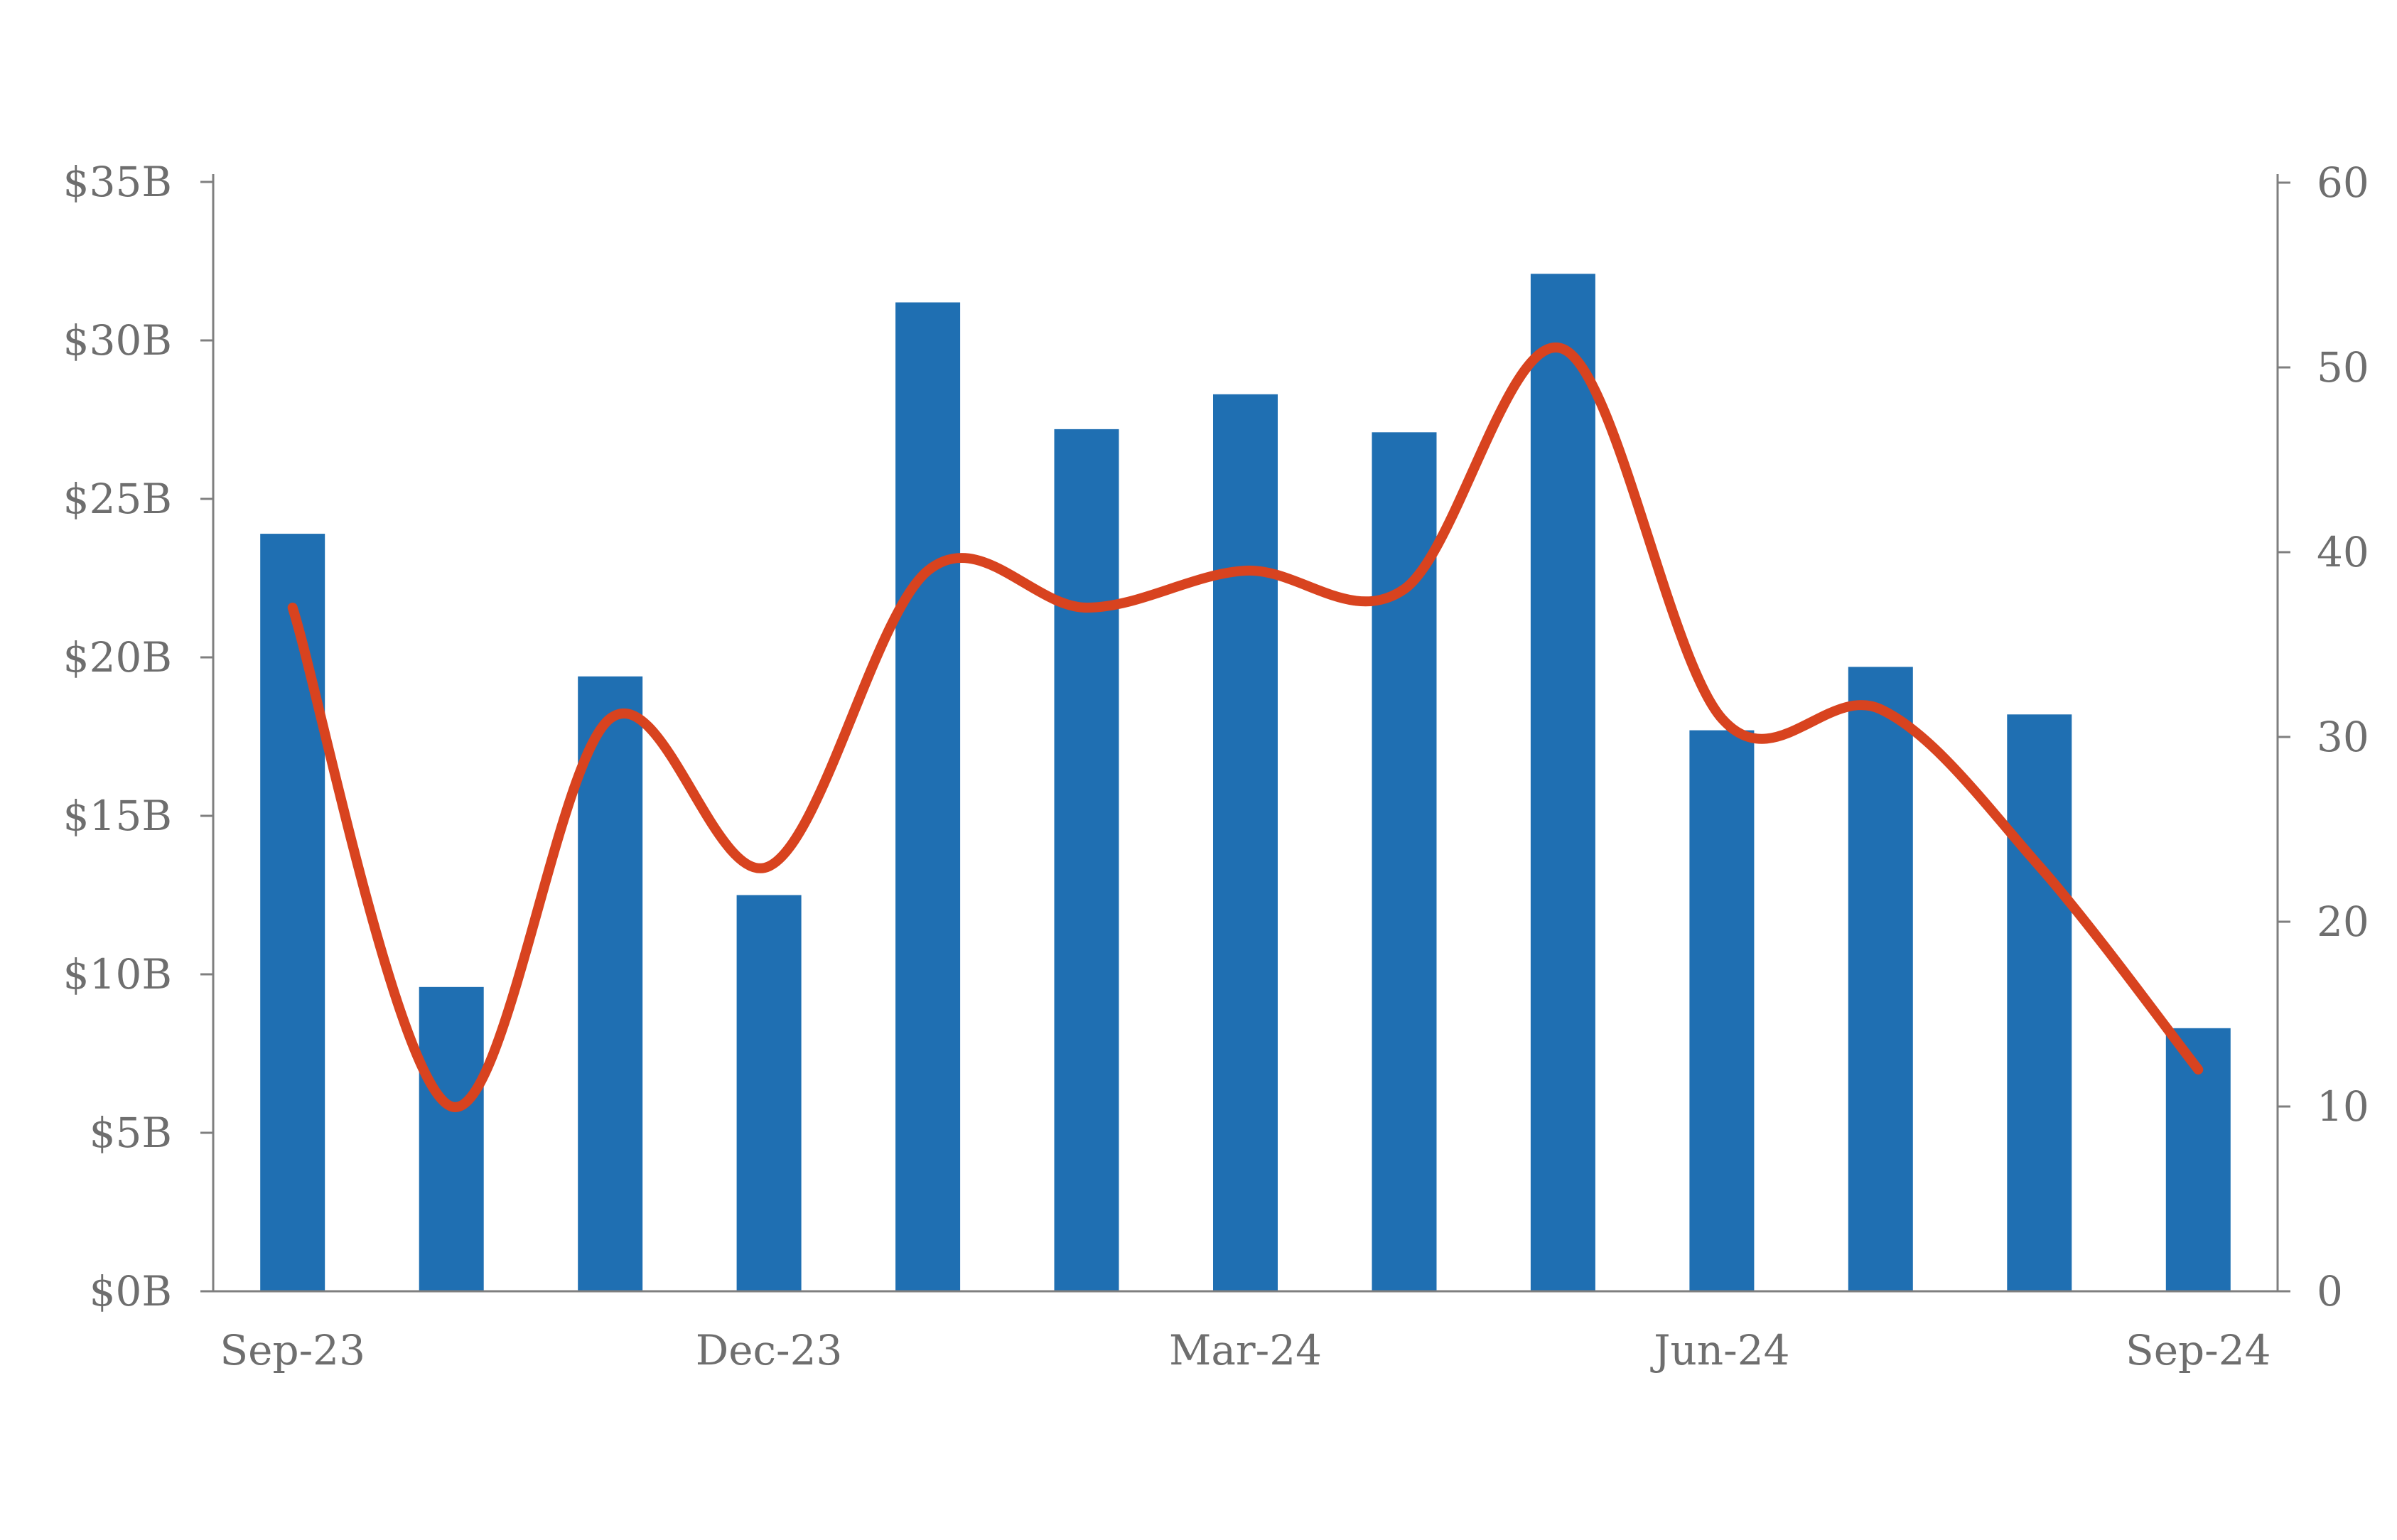 The width and height of the screenshot is (2397, 1540). I want to click on right-axis-tick-label: 30, so click(2343, 737).